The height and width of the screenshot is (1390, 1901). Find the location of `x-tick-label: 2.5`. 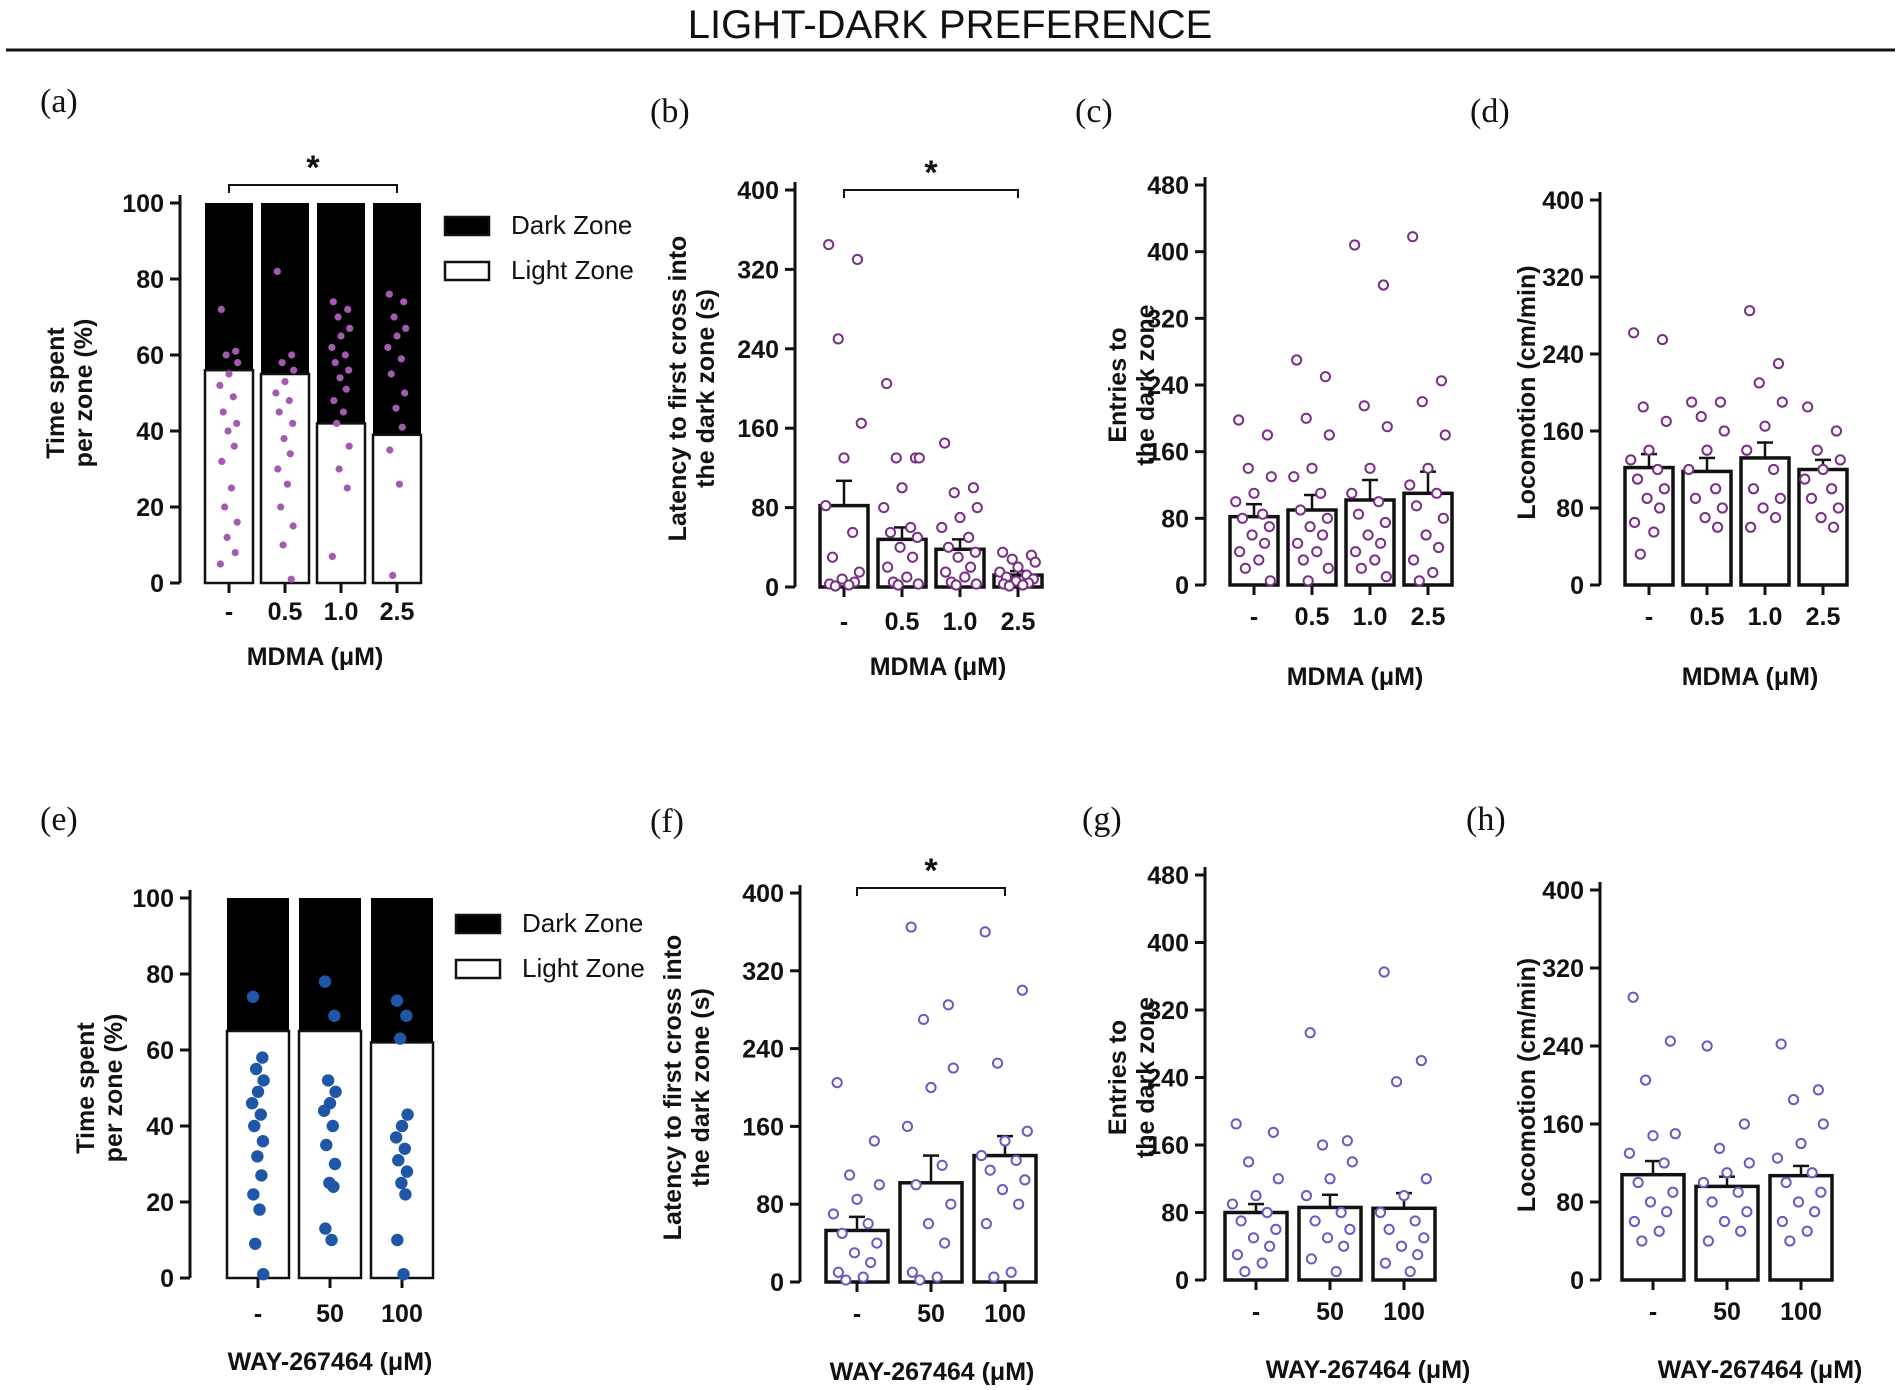

x-tick-label: 2.5 is located at coordinates (1018, 622).